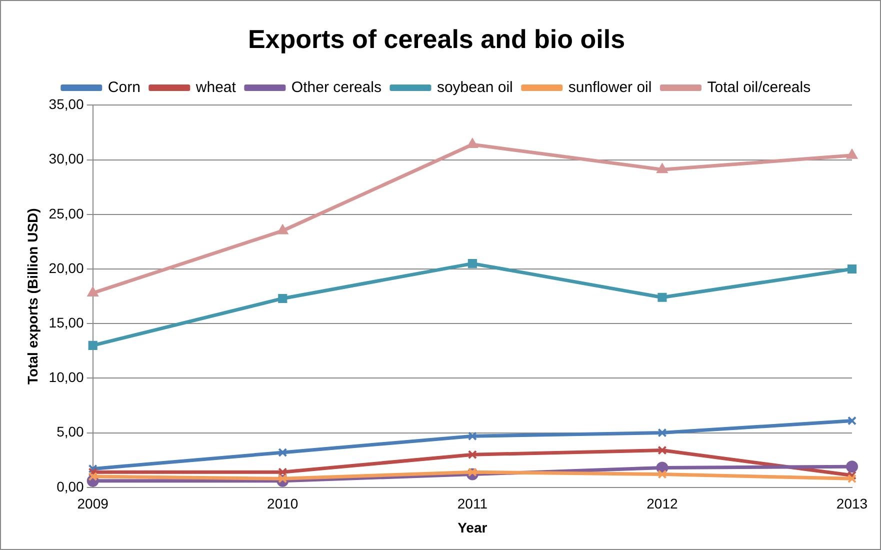  I want to click on y-tick-label: 5,00, so click(70, 432).